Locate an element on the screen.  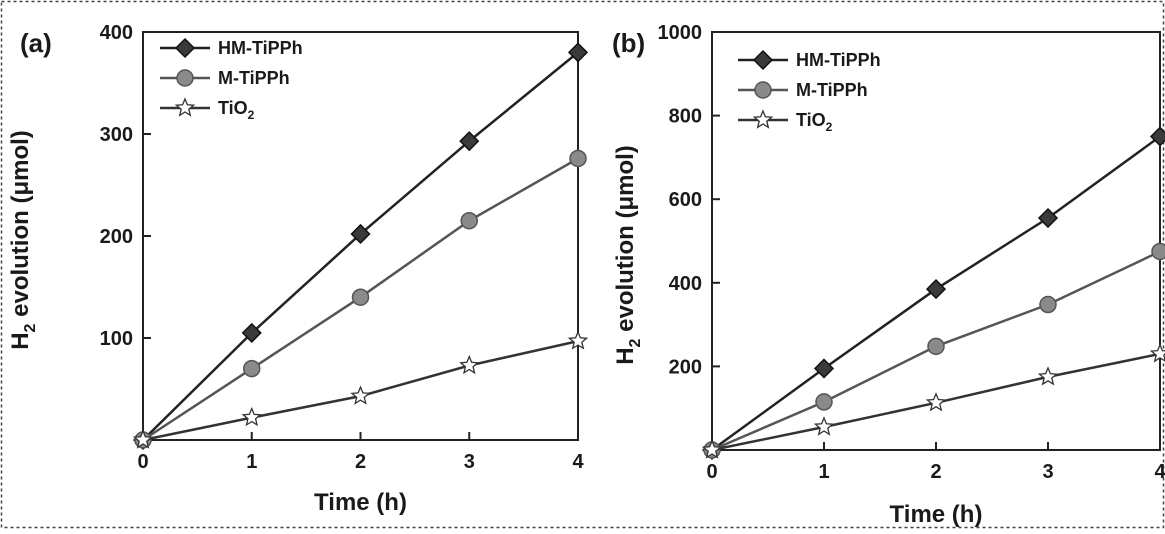
y-tick-label: 300 is located at coordinates (116, 135).